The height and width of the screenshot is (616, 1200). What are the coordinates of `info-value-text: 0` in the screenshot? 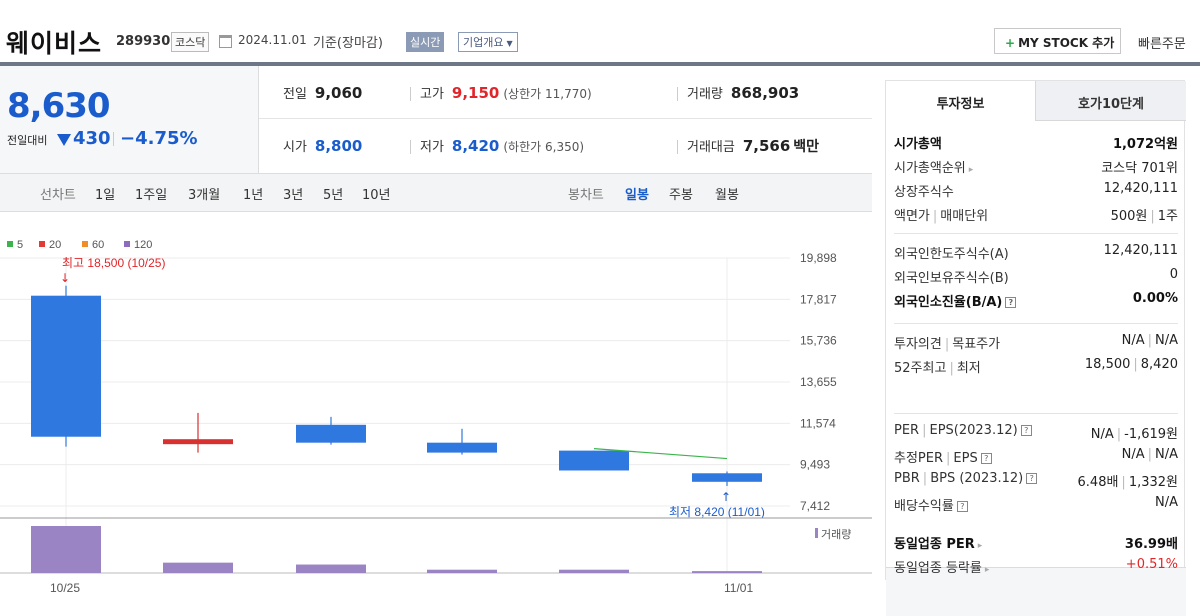 It's located at (1173, 274).